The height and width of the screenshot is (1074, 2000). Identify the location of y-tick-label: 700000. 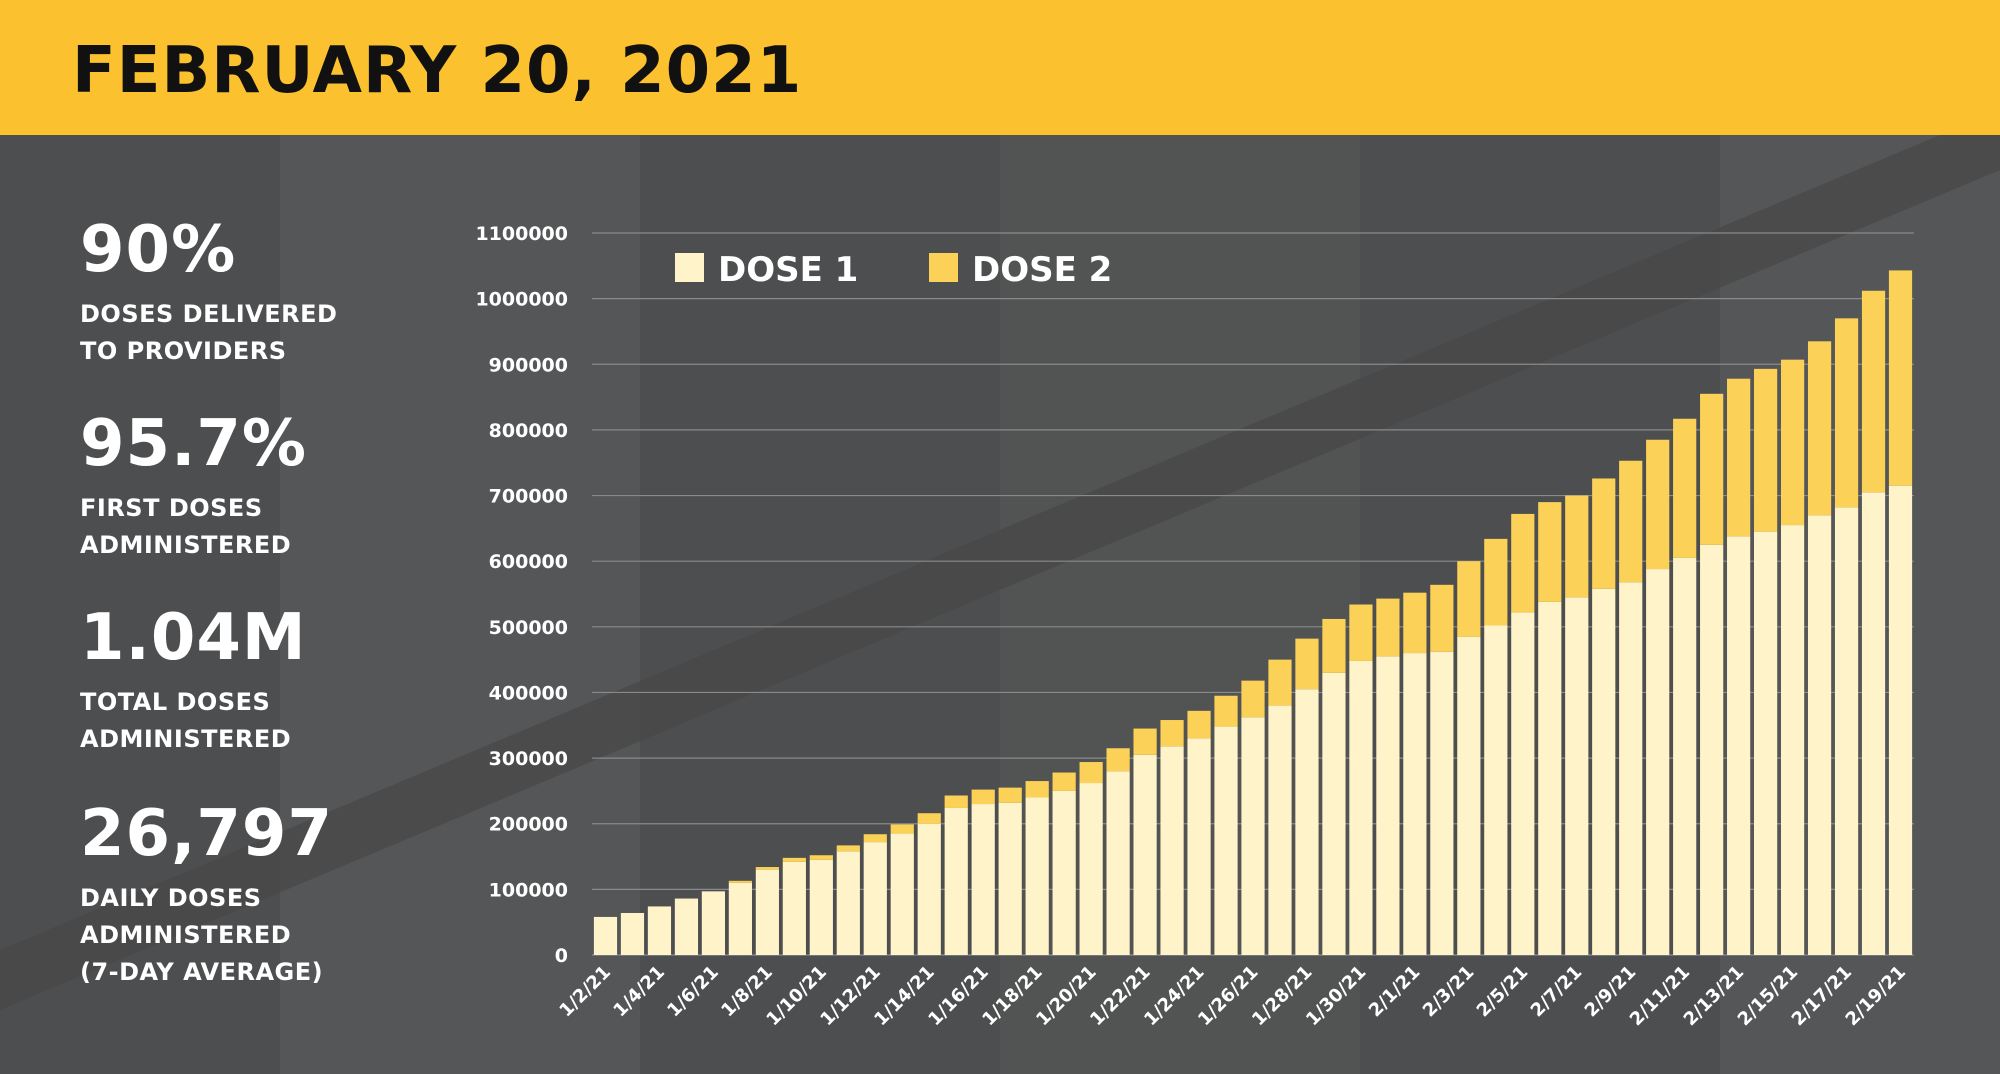
(528, 497).